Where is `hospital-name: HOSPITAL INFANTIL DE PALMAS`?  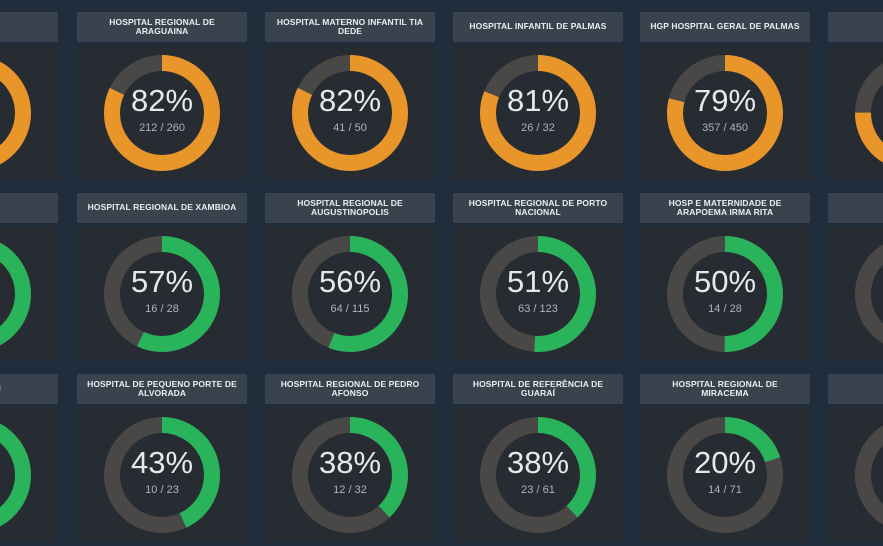 hospital-name: HOSPITAL INFANTIL DE PALMAS is located at coordinates (538, 26).